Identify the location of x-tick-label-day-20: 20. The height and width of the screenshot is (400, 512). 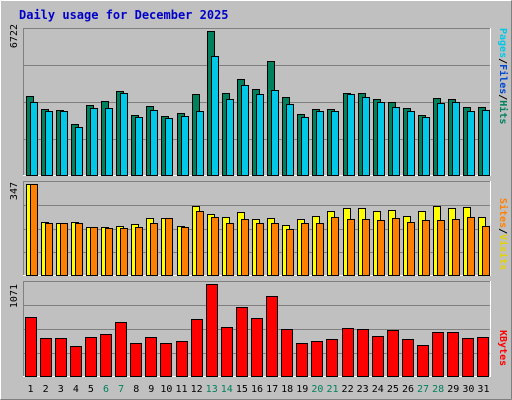
(317, 389).